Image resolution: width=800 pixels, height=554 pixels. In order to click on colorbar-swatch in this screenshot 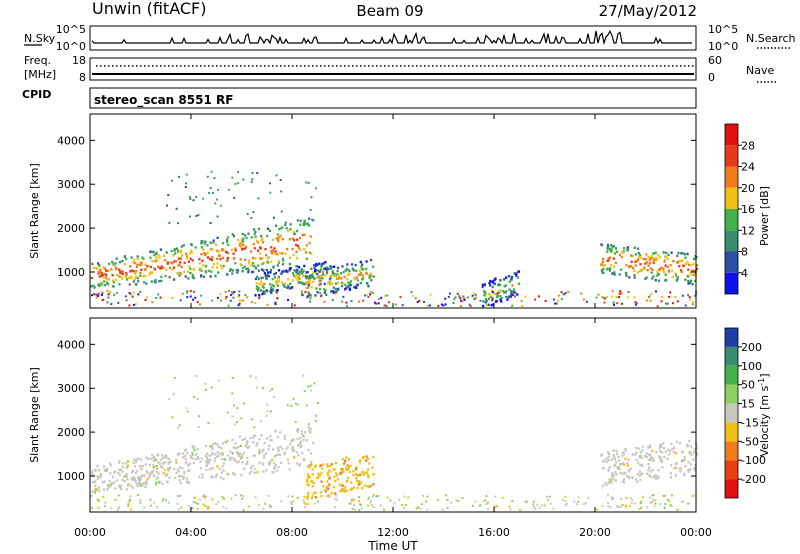, I will do `click(731, 198)`.